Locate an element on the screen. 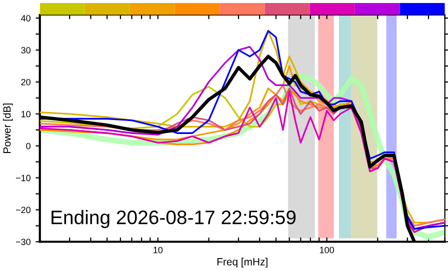 Image resolution: width=448 pixels, height=271 pixels. x-tick-label: 100 is located at coordinates (327, 250).